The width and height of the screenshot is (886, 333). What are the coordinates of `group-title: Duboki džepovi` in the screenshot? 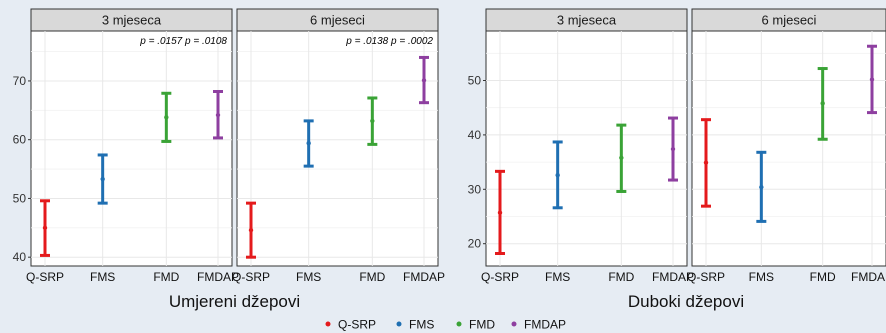 It's located at (686, 301).